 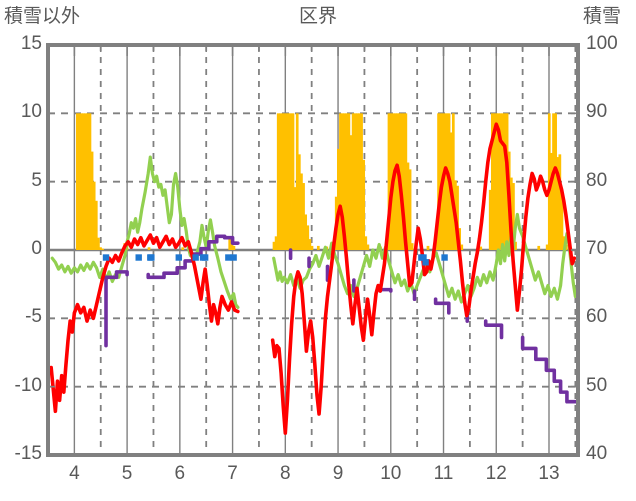 What do you see at coordinates (443, 473) in the screenshot?
I see `x-axis-tick-label: 11` at bounding box center [443, 473].